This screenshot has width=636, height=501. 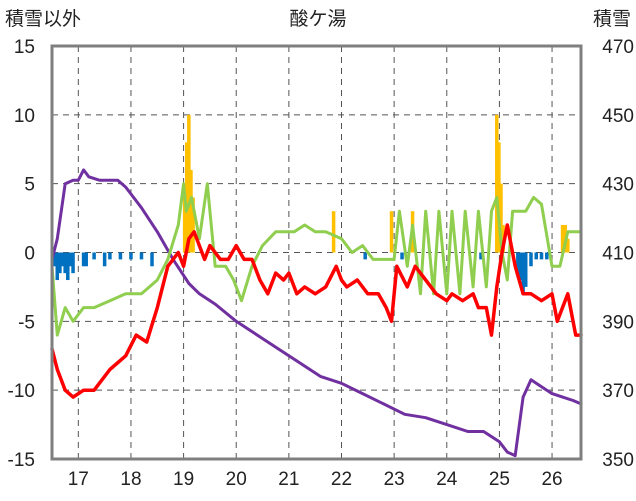 I want to click on x-tick-label: 20, so click(x=236, y=479).